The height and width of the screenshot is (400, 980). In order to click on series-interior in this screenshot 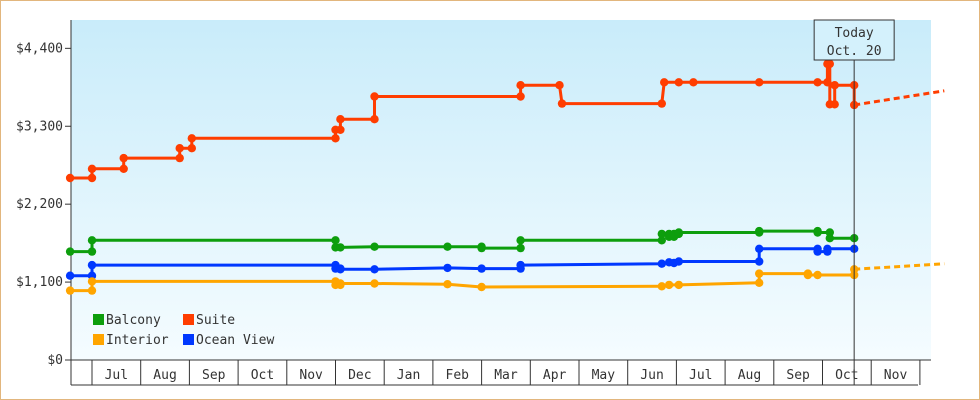, I will do `click(505, 278)`.